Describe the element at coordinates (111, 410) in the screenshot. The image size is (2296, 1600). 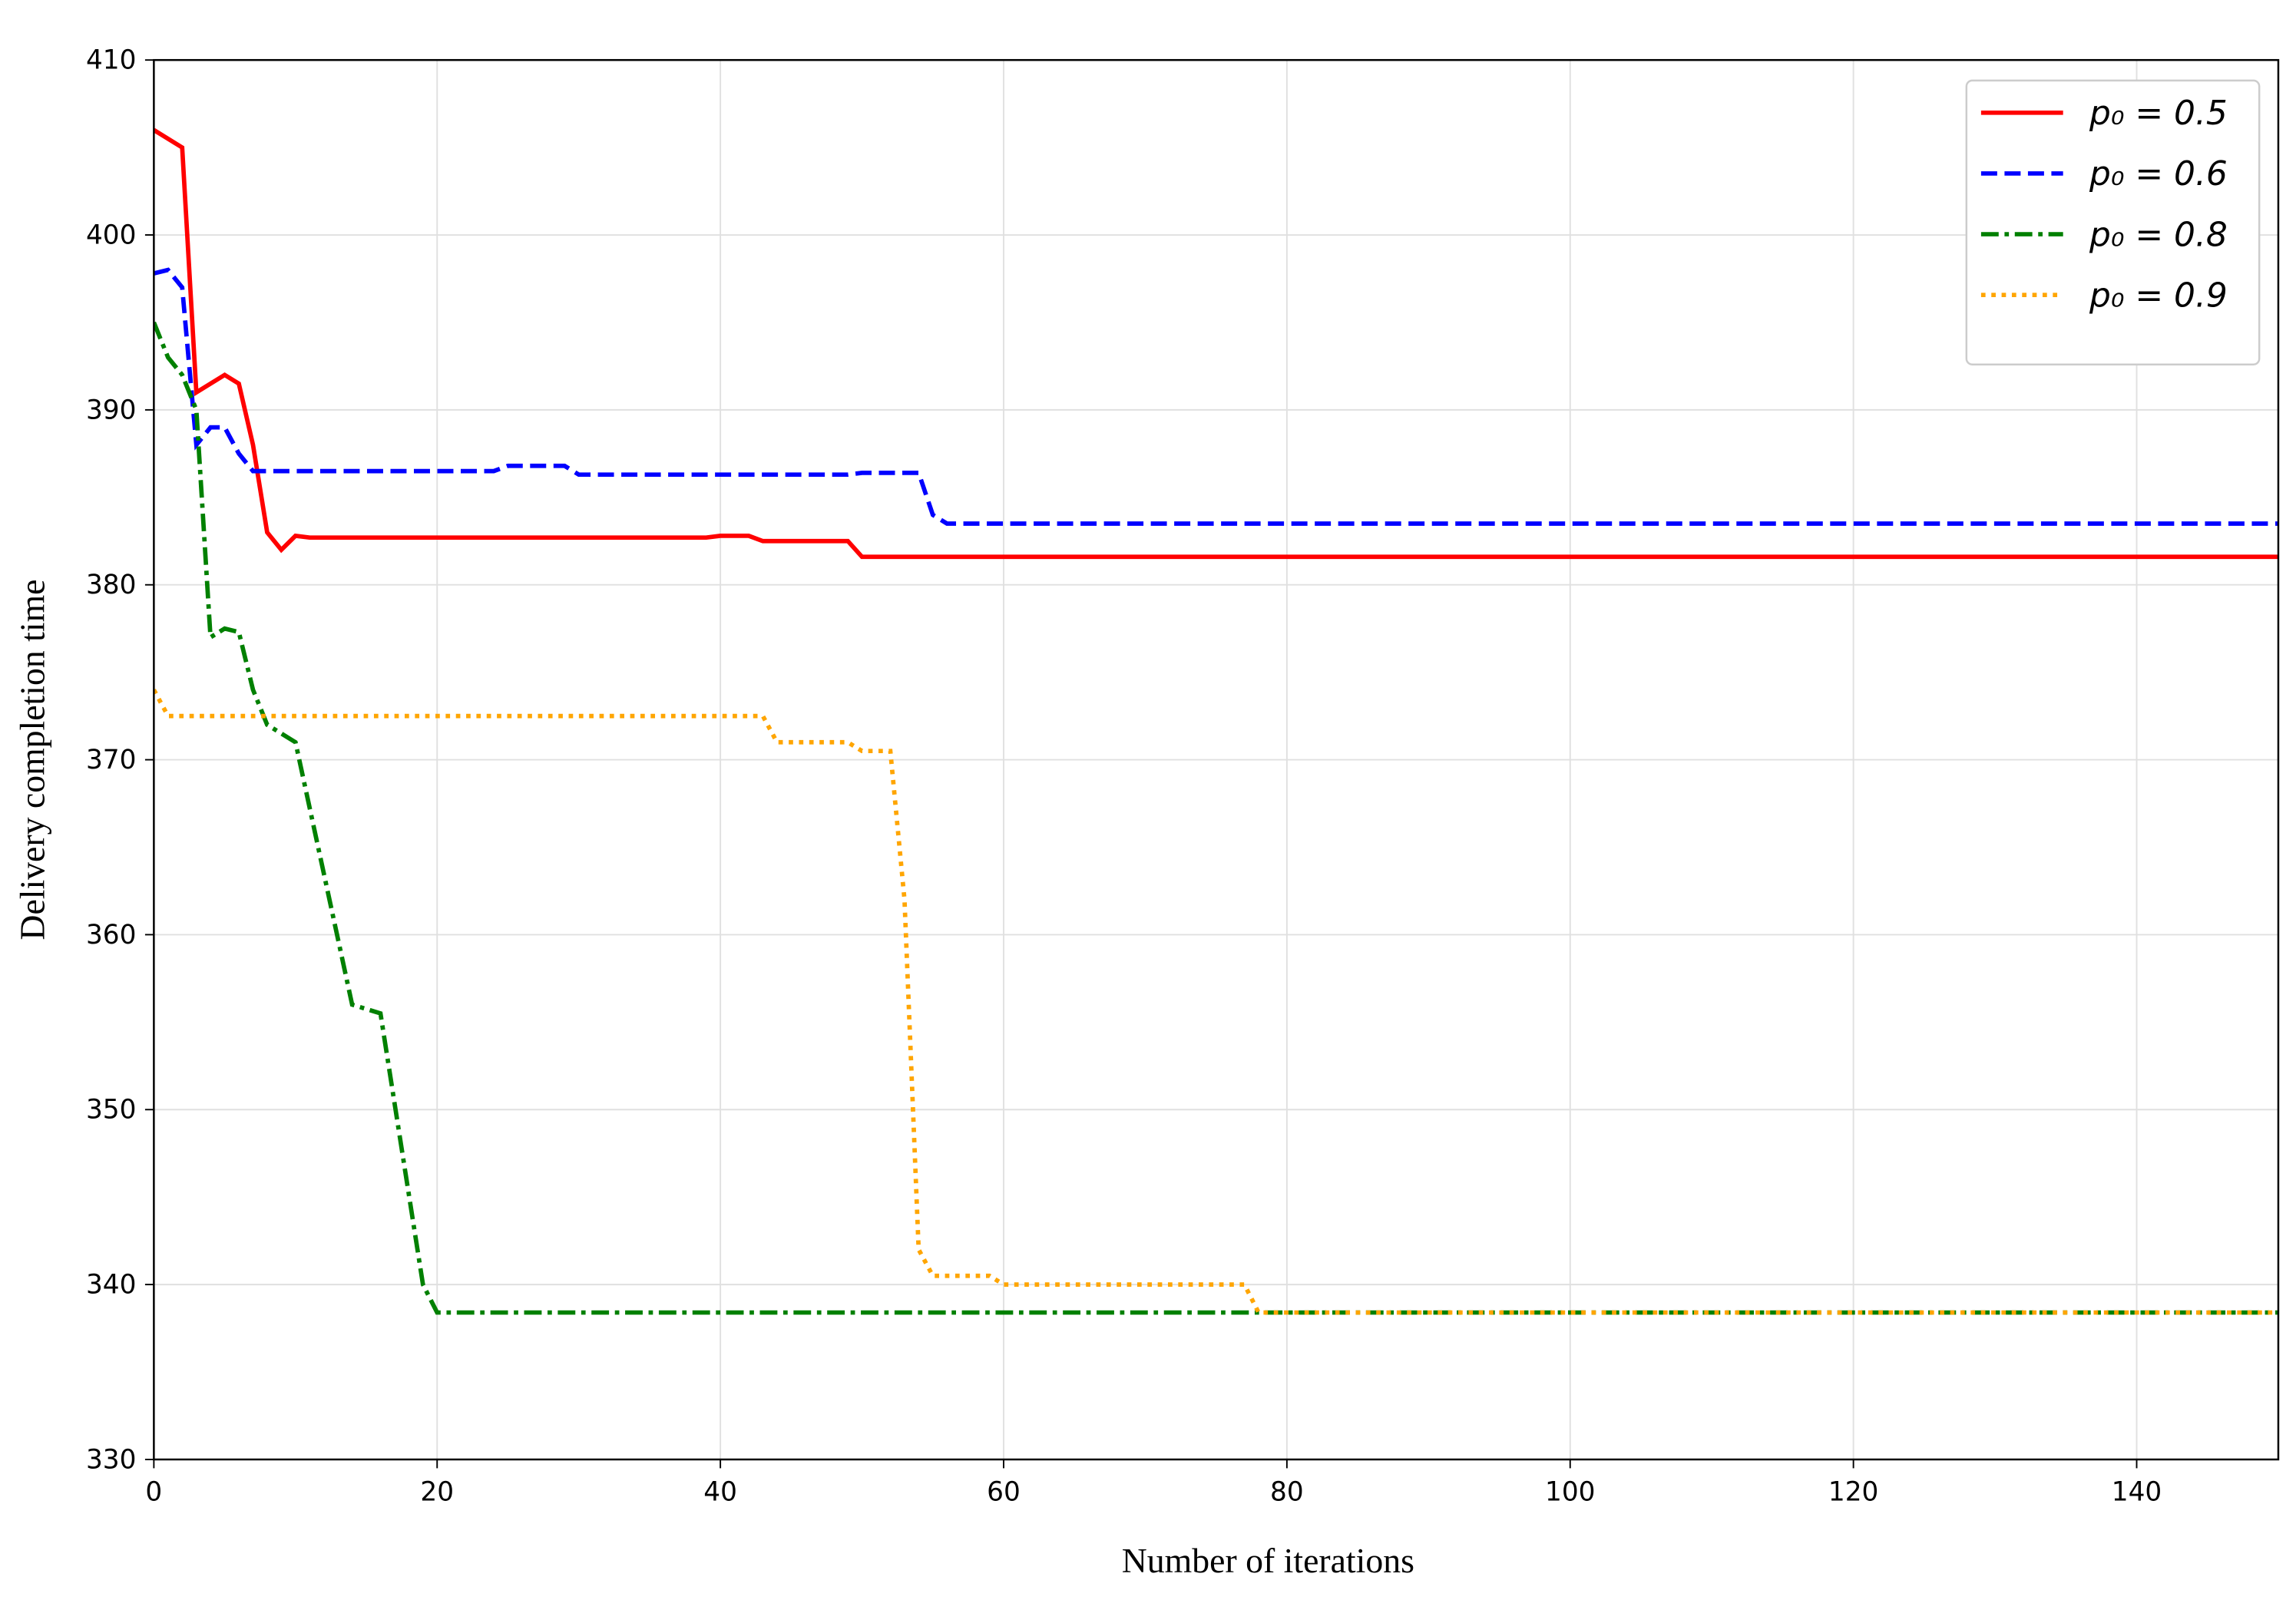
I see `y-tick-label: 390` at that location.